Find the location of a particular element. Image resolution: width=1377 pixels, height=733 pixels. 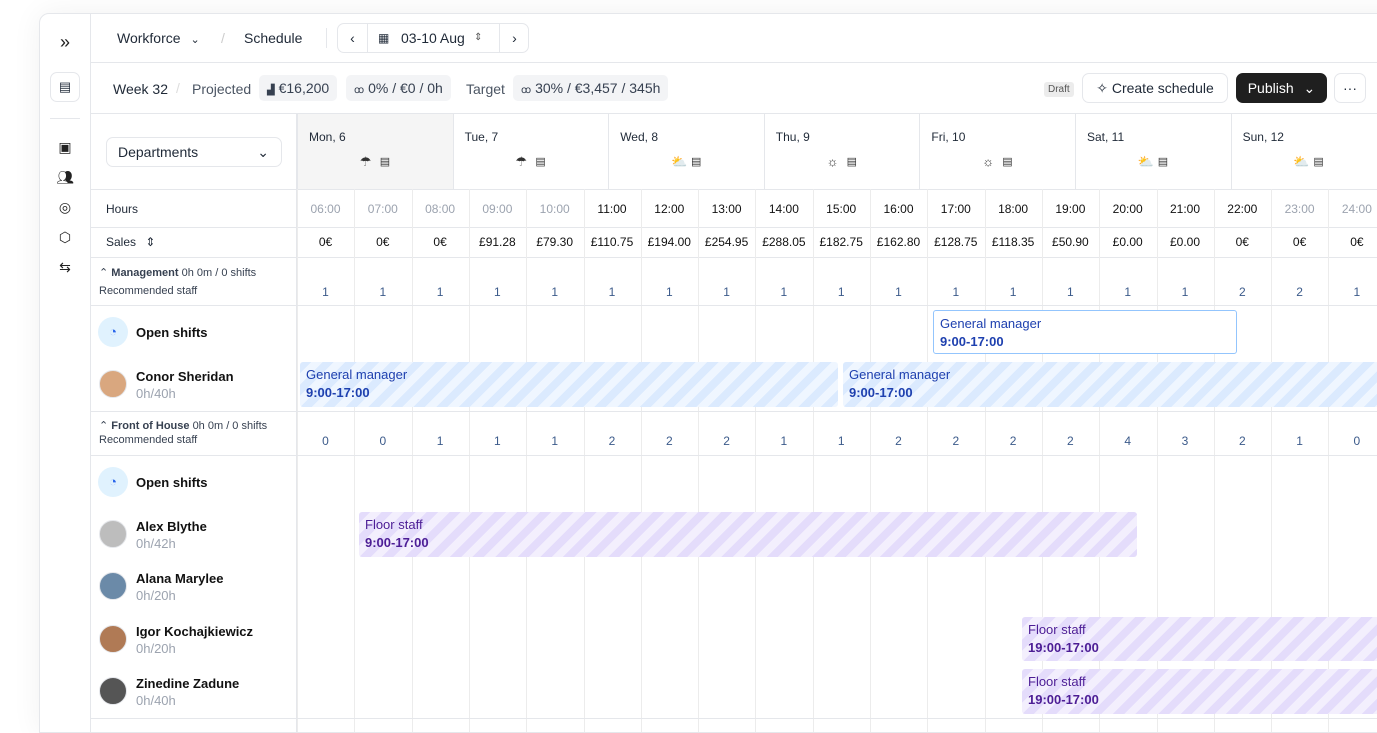

weather-icon: ☂ is located at coordinates (365, 161).